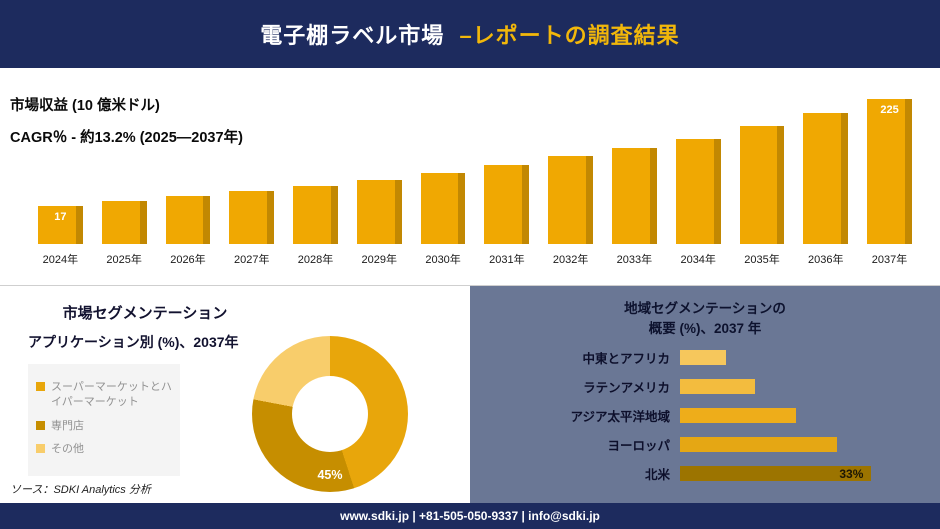  Describe the element at coordinates (80, 490) in the screenshot. I see `source-note: ソース：SDKI Analytics 分析` at that location.